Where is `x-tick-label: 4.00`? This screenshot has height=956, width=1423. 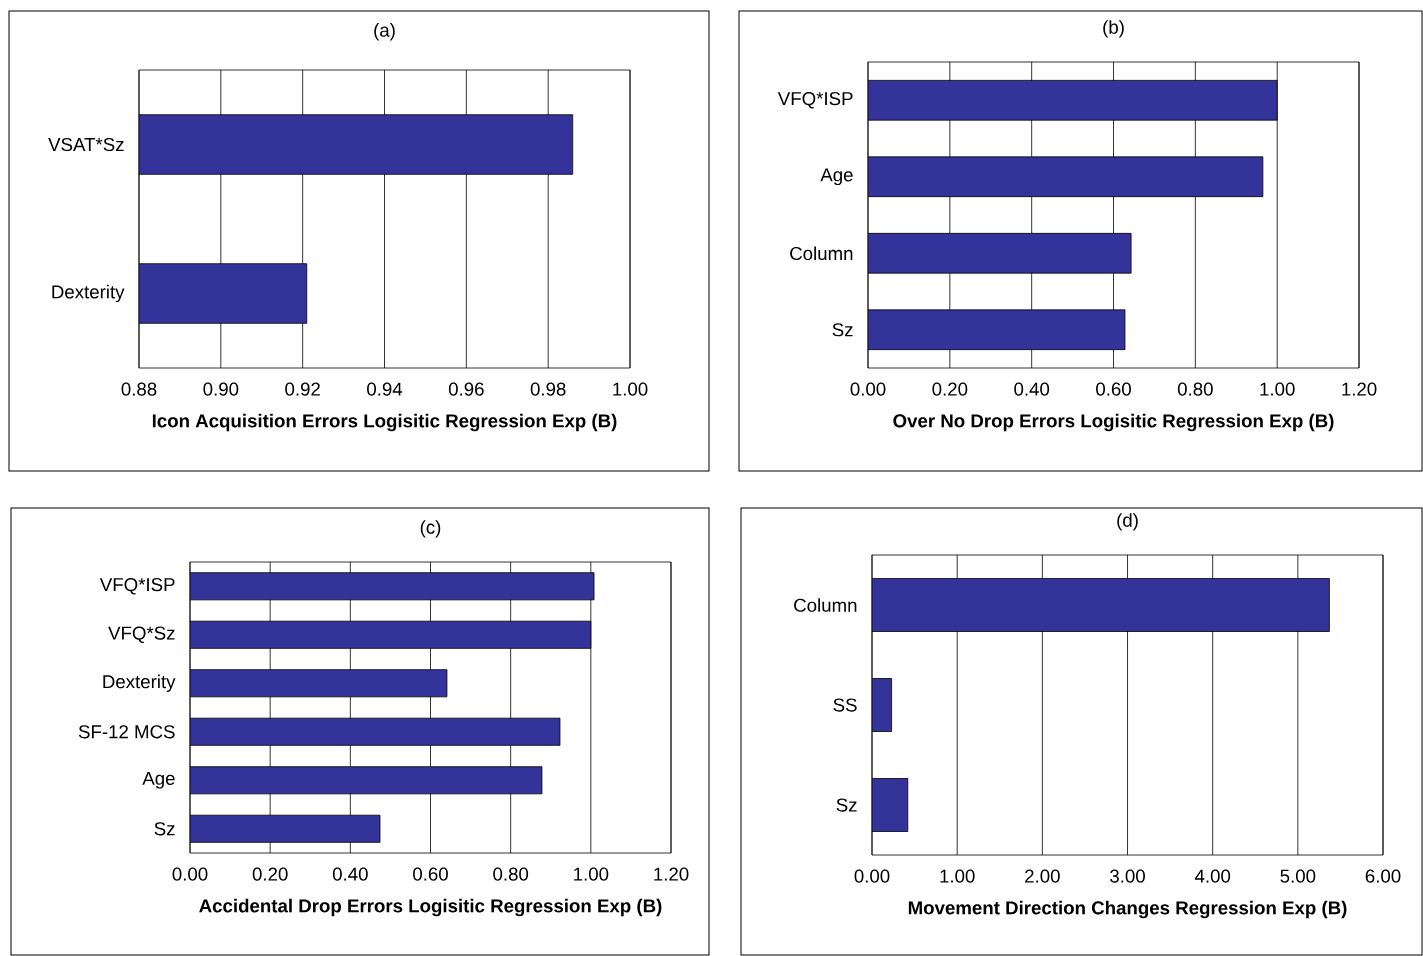
x-tick-label: 4.00 is located at coordinates (1212, 876).